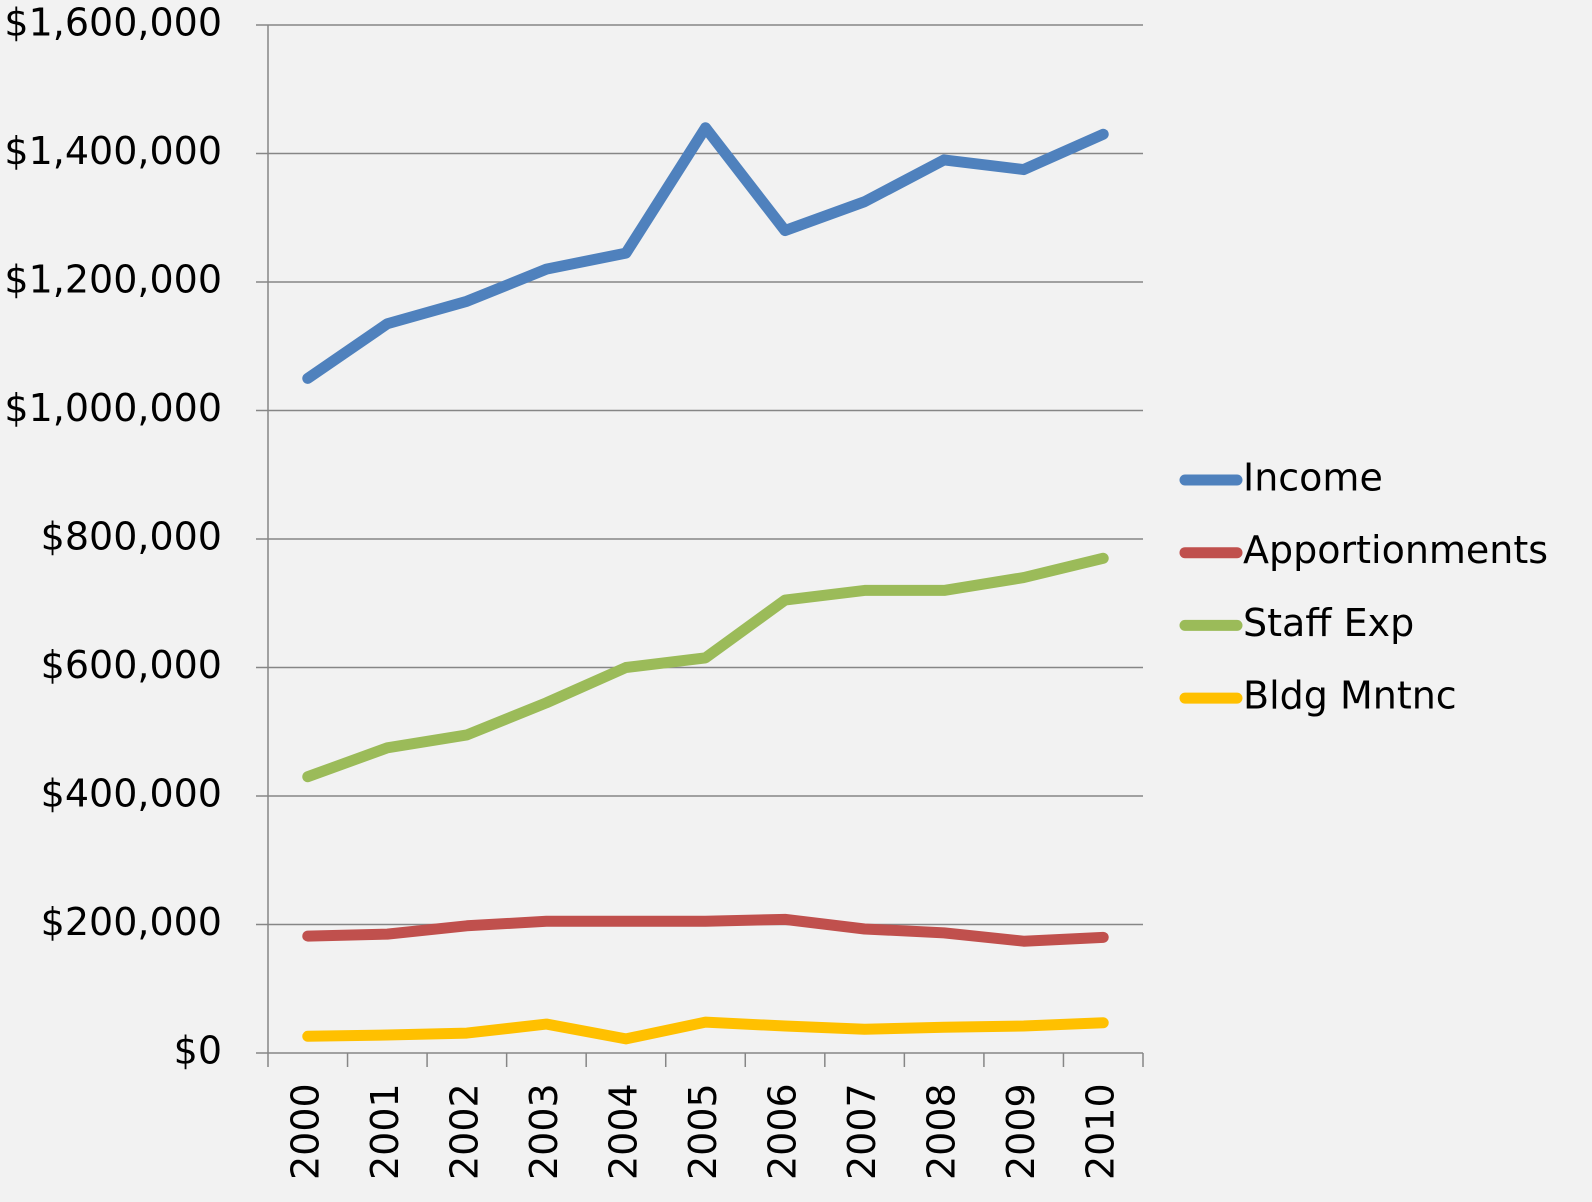 Image resolution: width=1592 pixels, height=1202 pixels. Describe the element at coordinates (131, 665) in the screenshot. I see `y-tick-label: $600,000` at that location.